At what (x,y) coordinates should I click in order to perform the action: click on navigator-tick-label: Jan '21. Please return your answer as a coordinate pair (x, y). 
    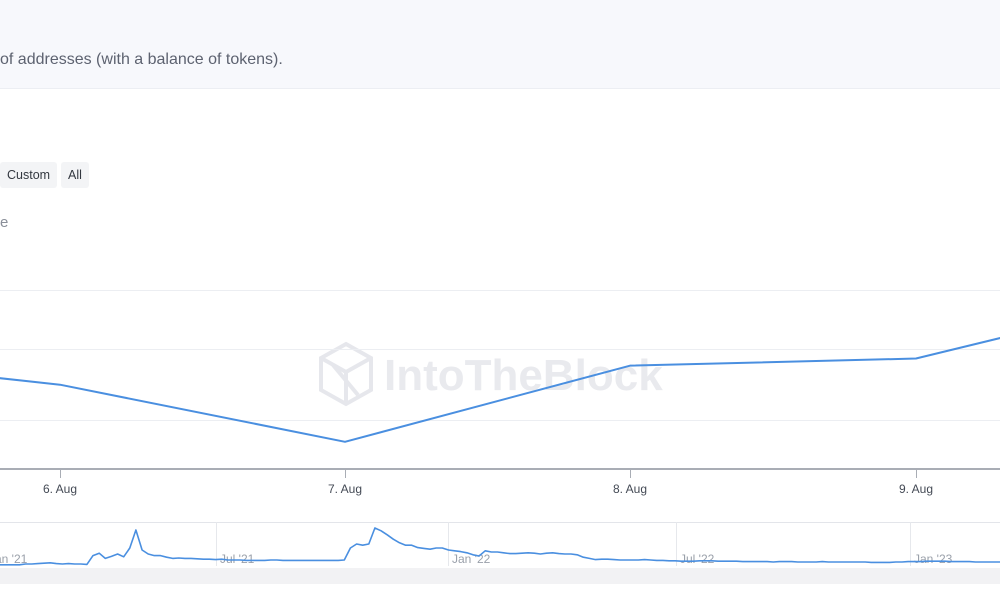
    Looking at the image, I should click on (14, 559).